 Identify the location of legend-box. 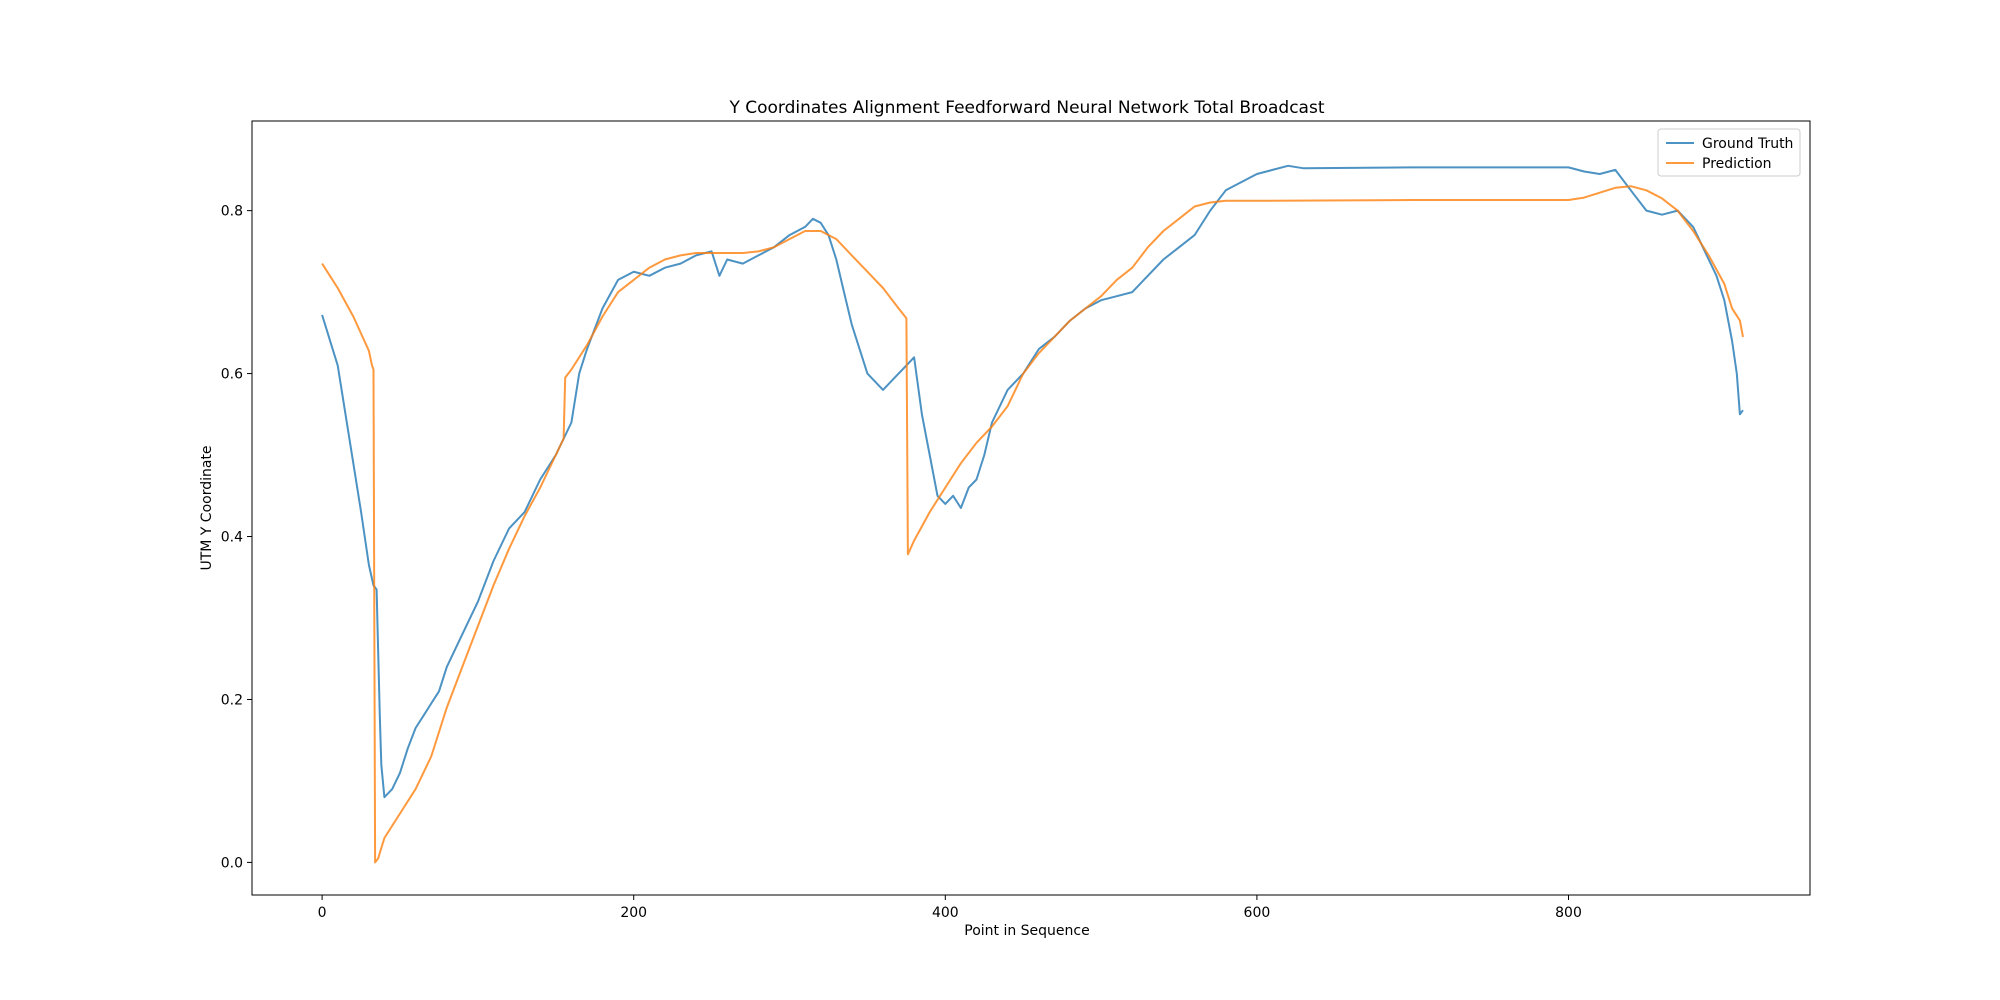
(1729, 152).